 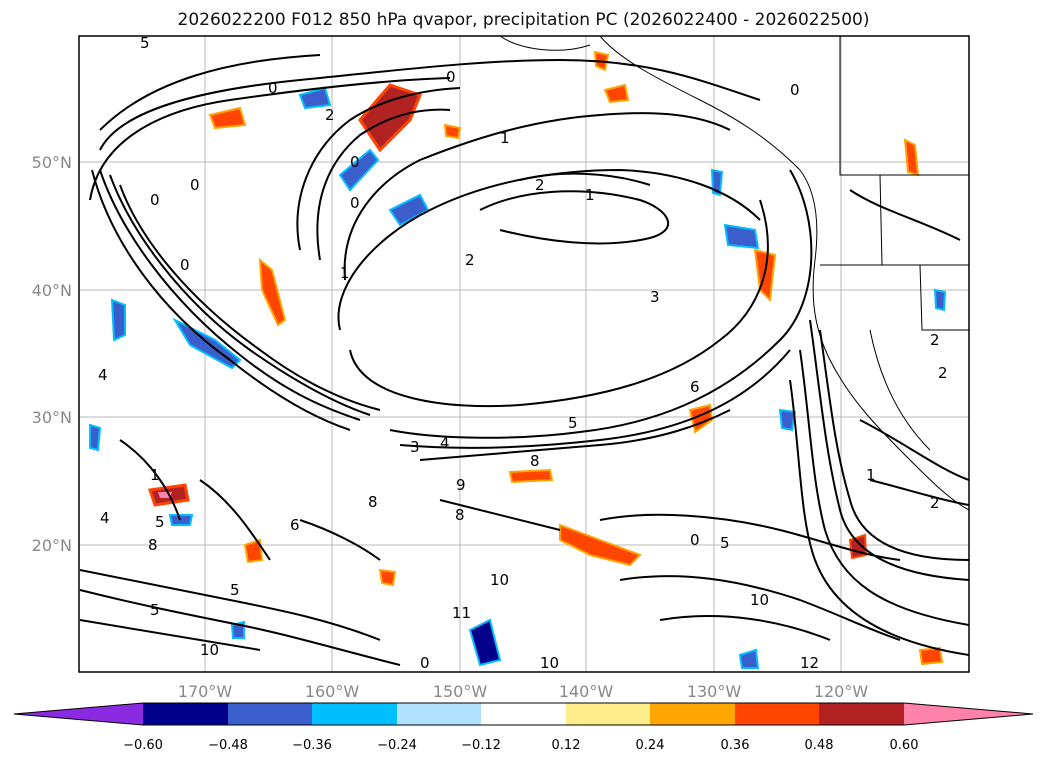 What do you see at coordinates (52, 354) in the screenshot?
I see `lat-labels: 50°N 40°N 30°N 20°N` at bounding box center [52, 354].